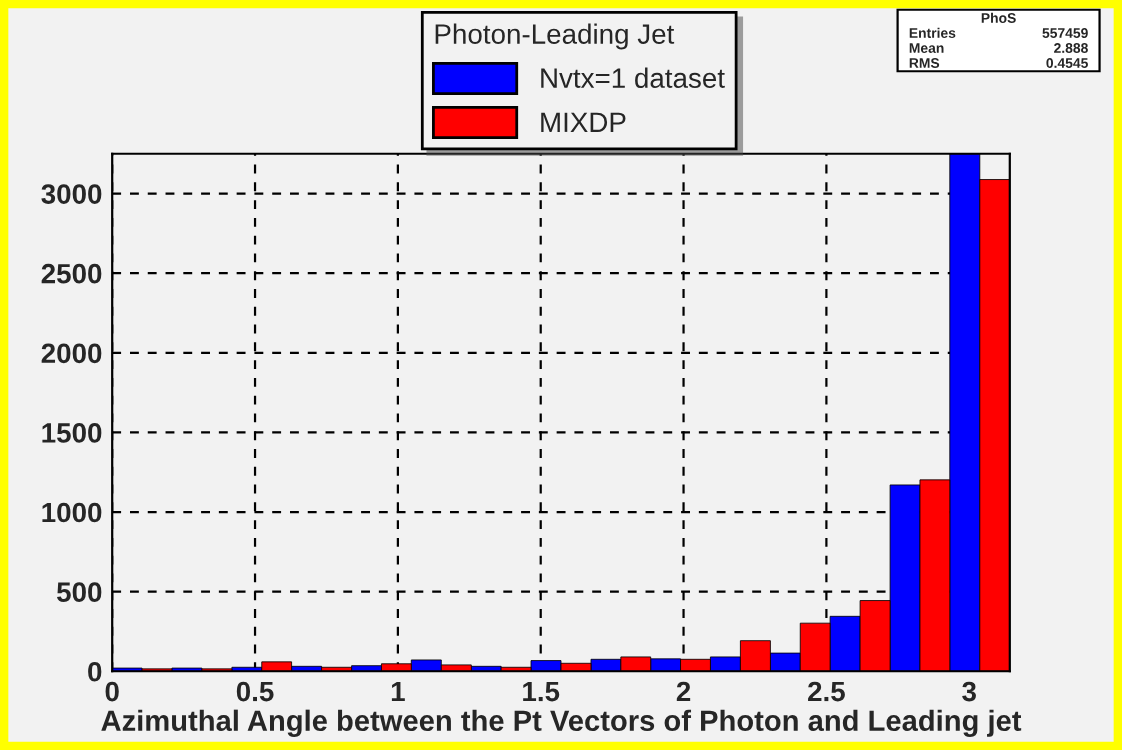  What do you see at coordinates (112, 691) in the screenshot?
I see `x-tick-label: 0` at bounding box center [112, 691].